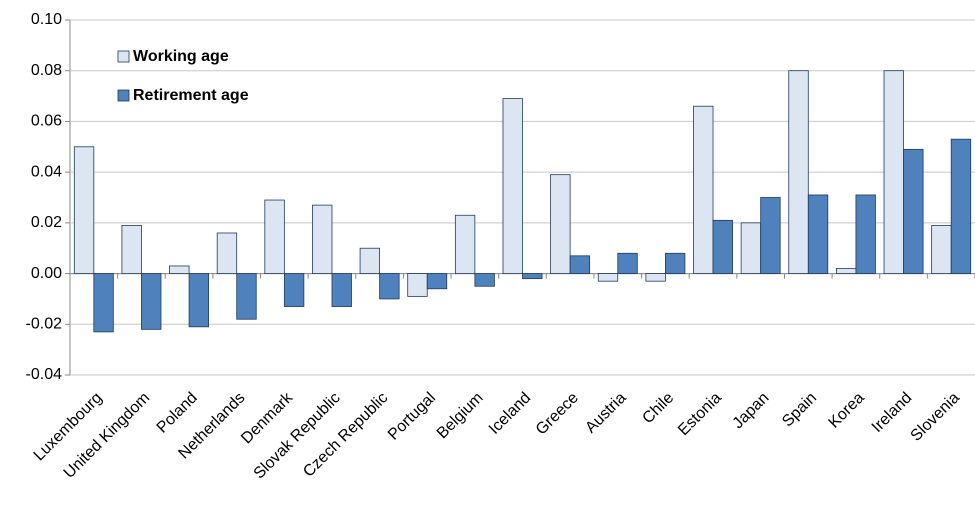 The image size is (975, 507). I want to click on y-tick-label: 0.08, so click(46, 70).